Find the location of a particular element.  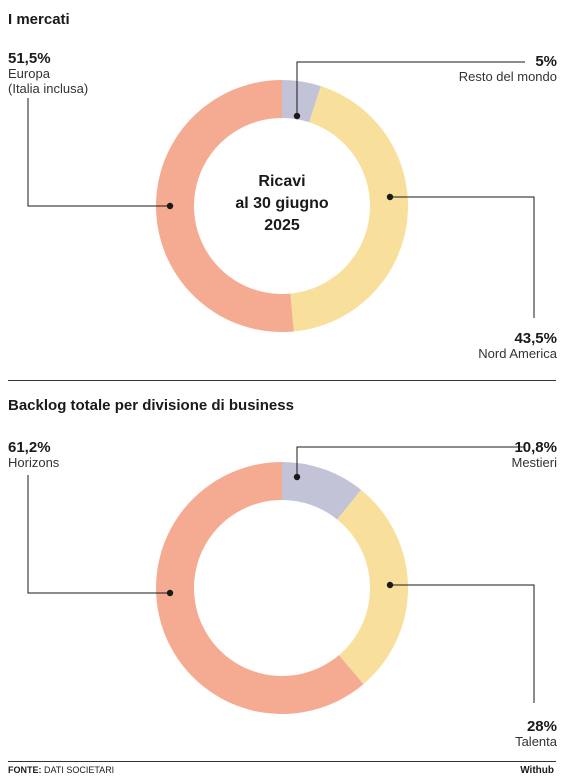

slice-percent-label: 51,5% is located at coordinates (29, 58).